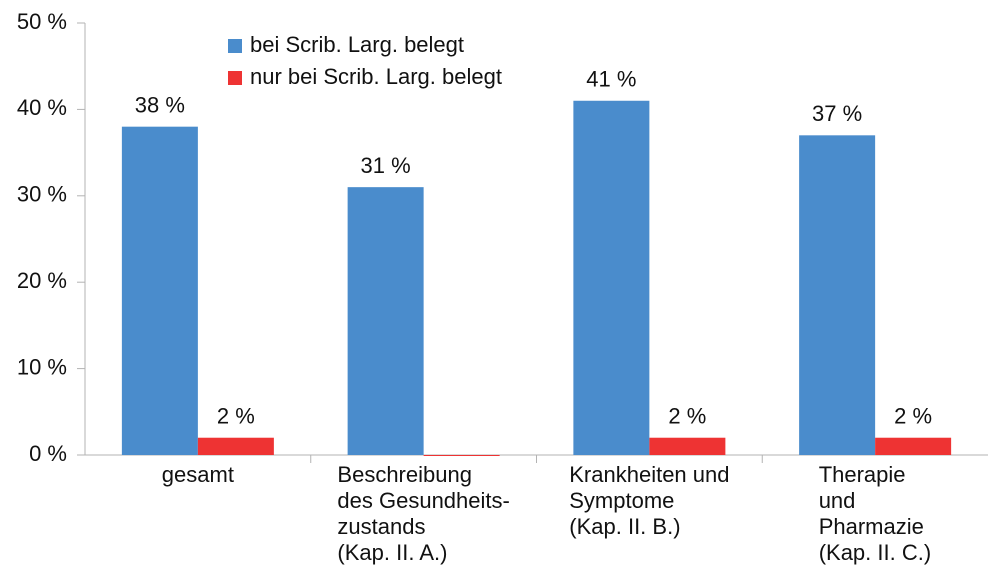  What do you see at coordinates (649, 500) in the screenshot?
I see `x-tick-label: Krankheiten und Symptome (Kap. II. B.)` at bounding box center [649, 500].